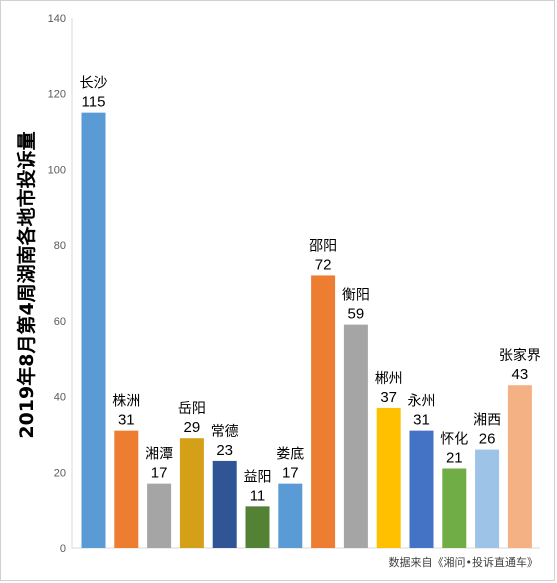 The height and width of the screenshot is (583, 557). What do you see at coordinates (356, 314) in the screenshot?
I see `bar-value-label: 59` at bounding box center [356, 314].